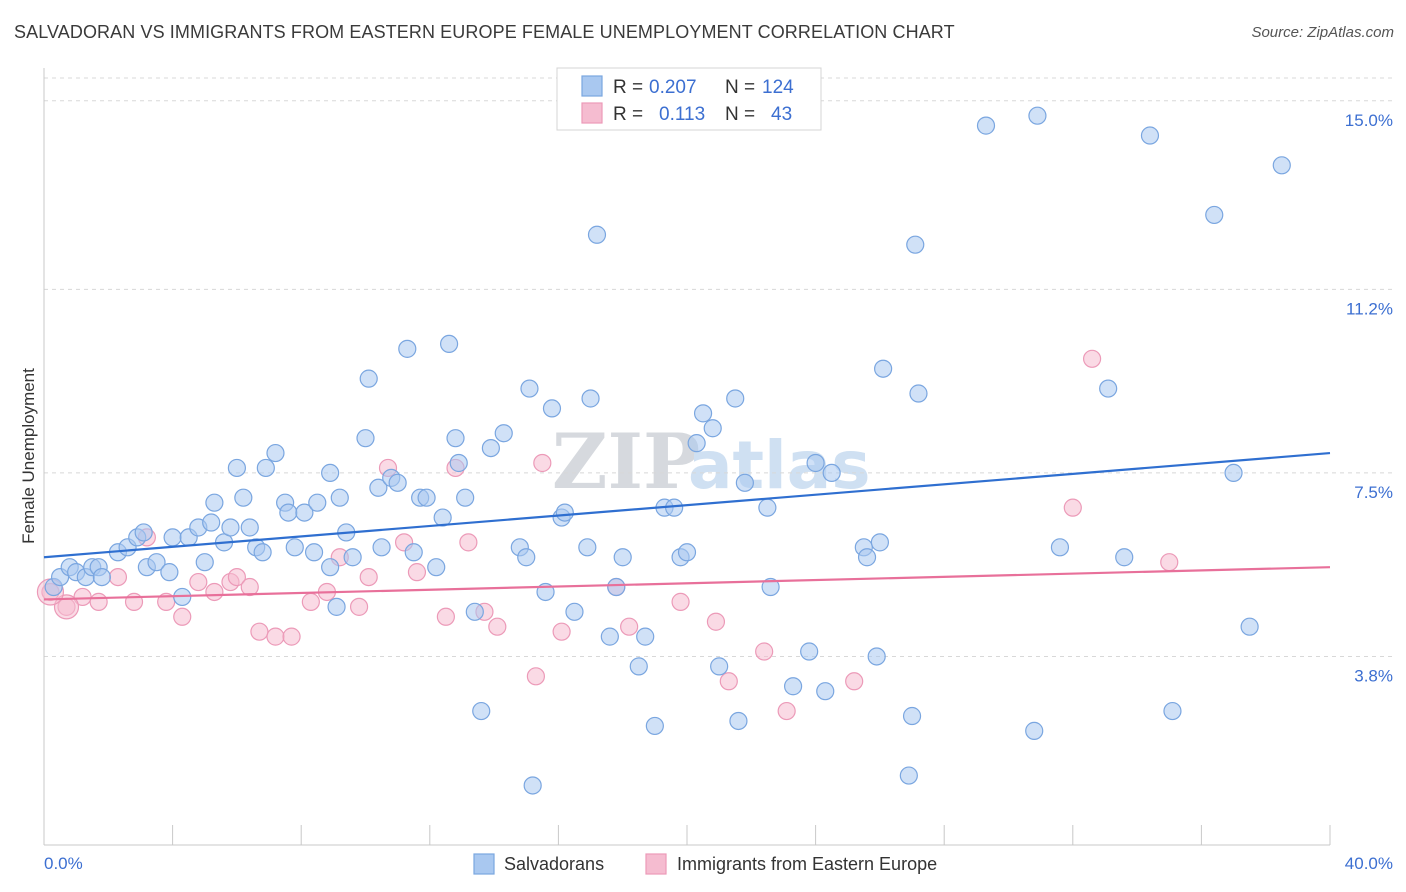  I want to click on y-tick-label: 11.2%, so click(1369, 308).